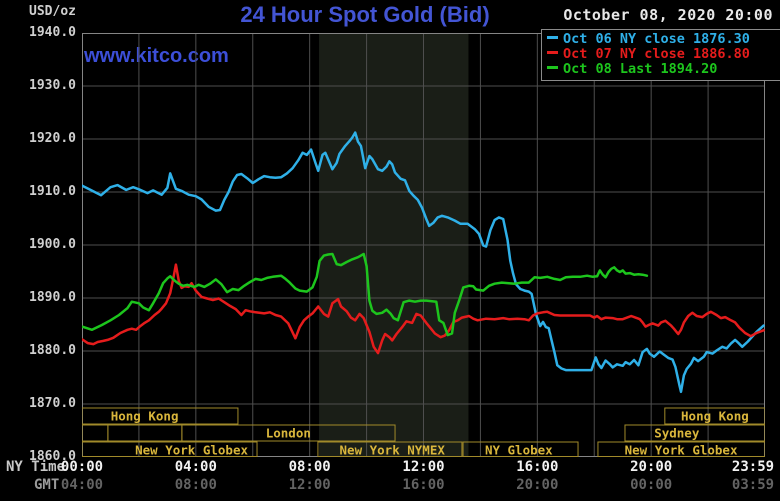 Image resolution: width=780 pixels, height=501 pixels. Describe the element at coordinates (52, 11) in the screenshot. I see `y-axis-unit-label: USD/oz` at that location.